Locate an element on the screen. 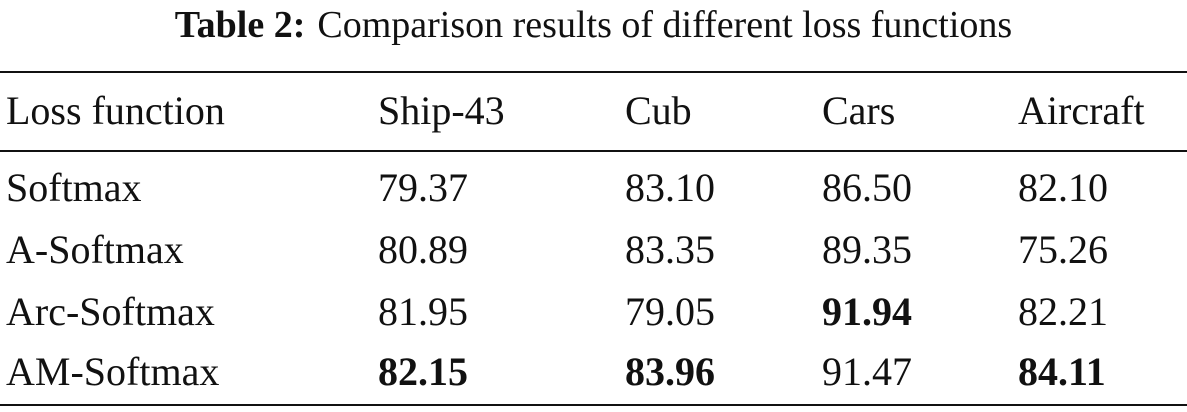  row-label: A-Softmax is located at coordinates (95, 249).